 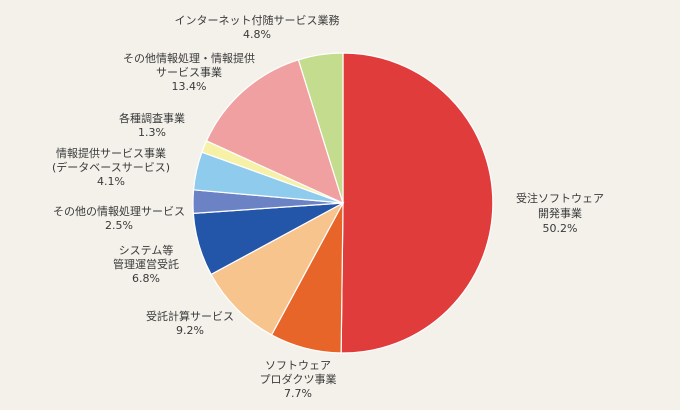 I want to click on slice-name-label: 管理運営受託, so click(x=146, y=264).